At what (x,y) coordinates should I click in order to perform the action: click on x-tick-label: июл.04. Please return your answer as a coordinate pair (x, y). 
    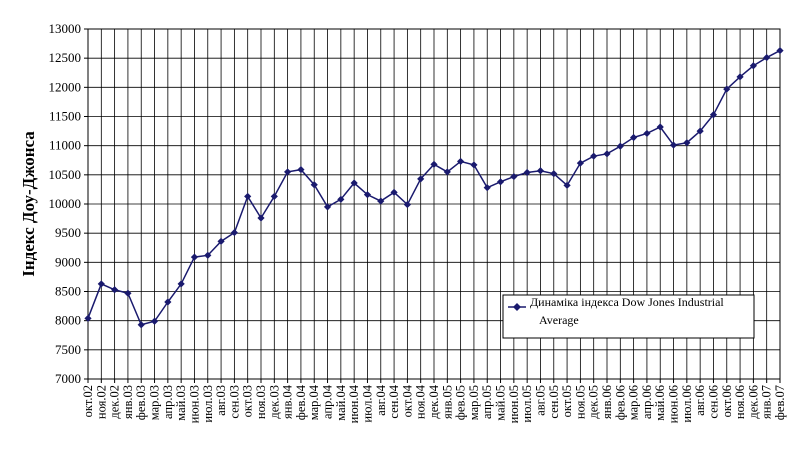
    Looking at the image, I should click on (367, 403).